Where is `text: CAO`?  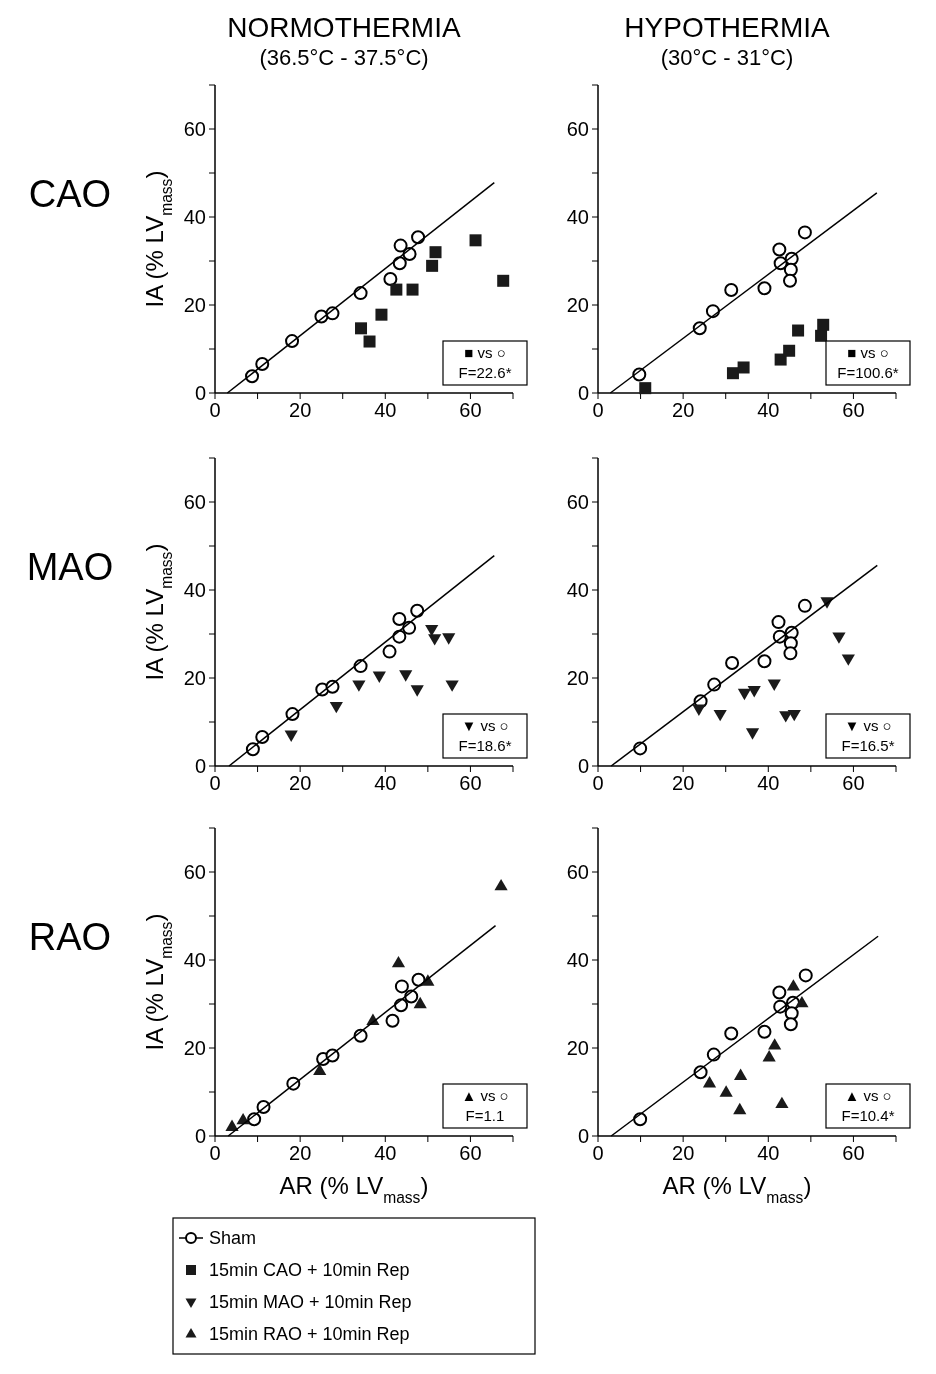 text: CAO is located at coordinates (70, 194).